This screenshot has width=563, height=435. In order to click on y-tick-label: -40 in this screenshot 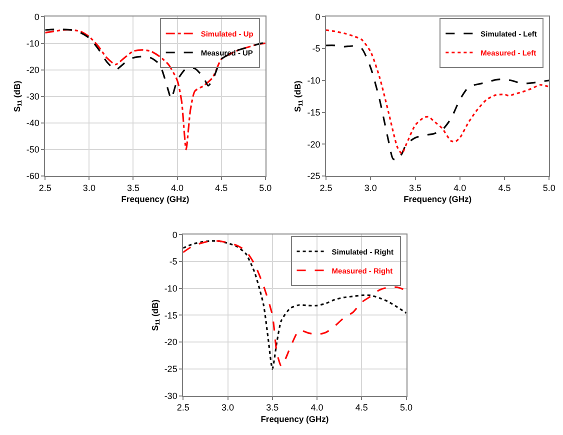, I will do `click(33, 123)`.